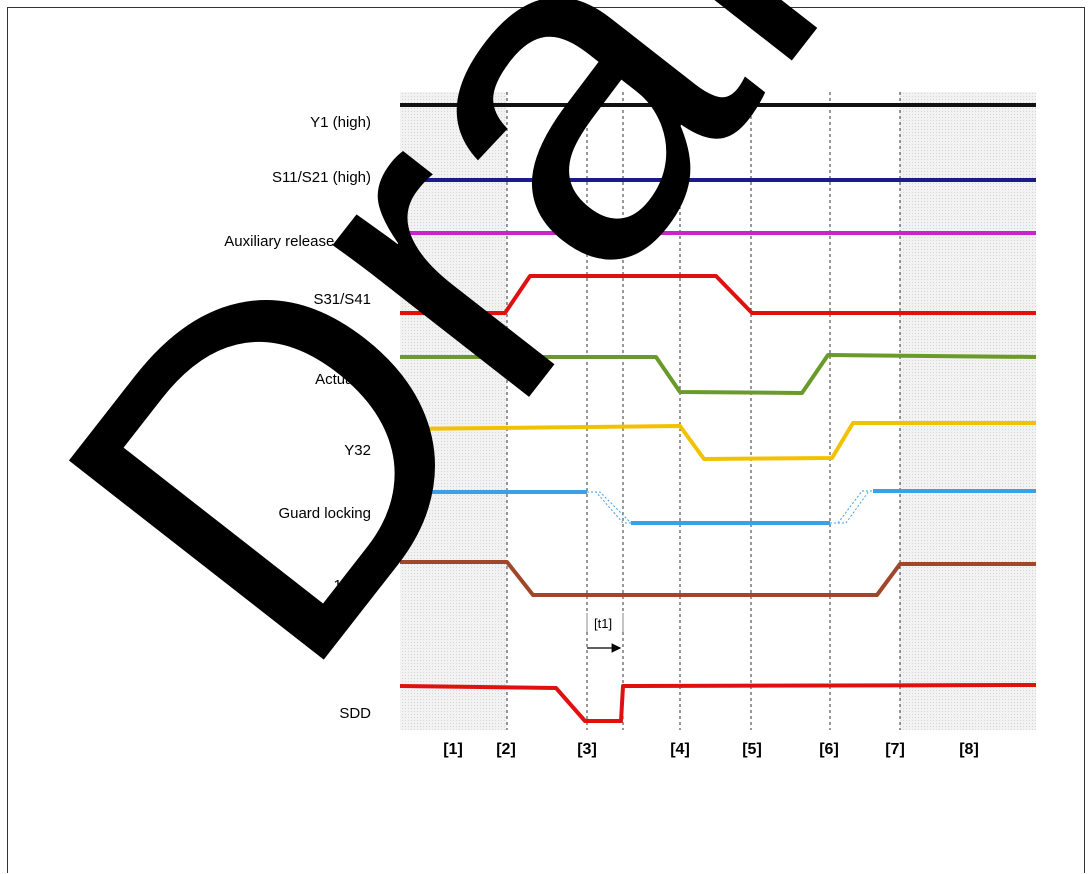 The image size is (1088, 874). What do you see at coordinates (355, 713) in the screenshot?
I see `label-sdd: SDD` at bounding box center [355, 713].